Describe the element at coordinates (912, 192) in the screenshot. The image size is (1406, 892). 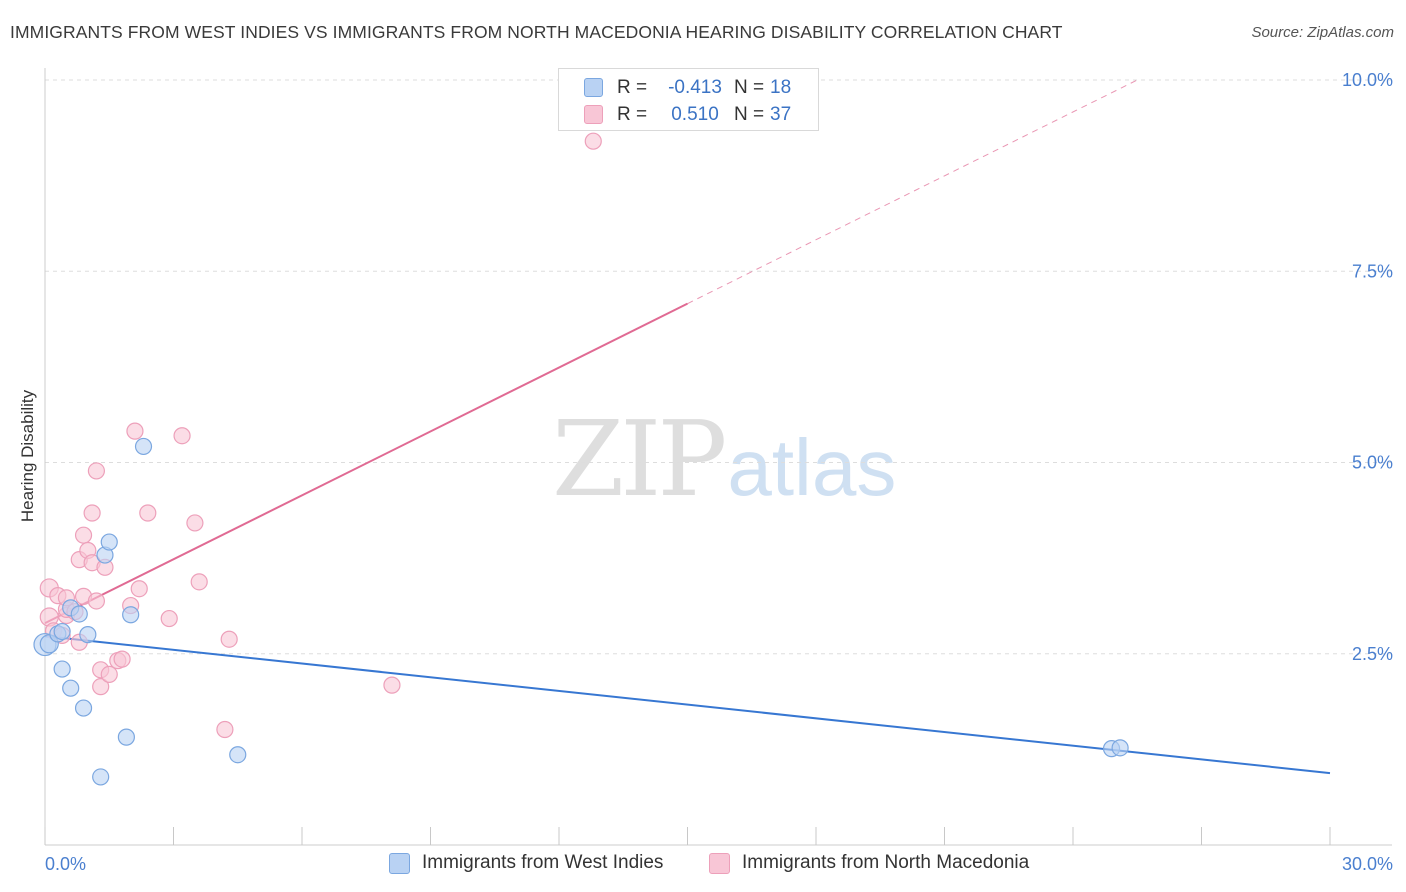
I see `trend-line-extension-north-macedonia` at that location.